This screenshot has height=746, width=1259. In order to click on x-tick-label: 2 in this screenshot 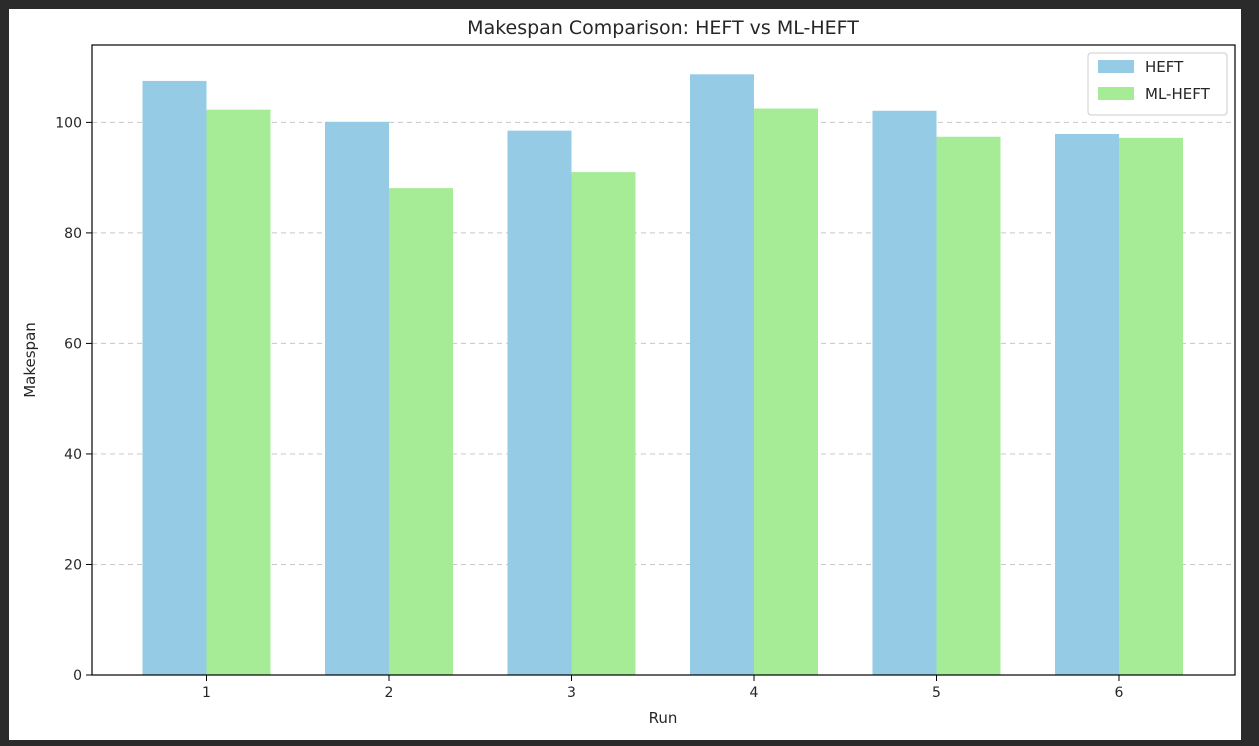, I will do `click(389, 693)`.